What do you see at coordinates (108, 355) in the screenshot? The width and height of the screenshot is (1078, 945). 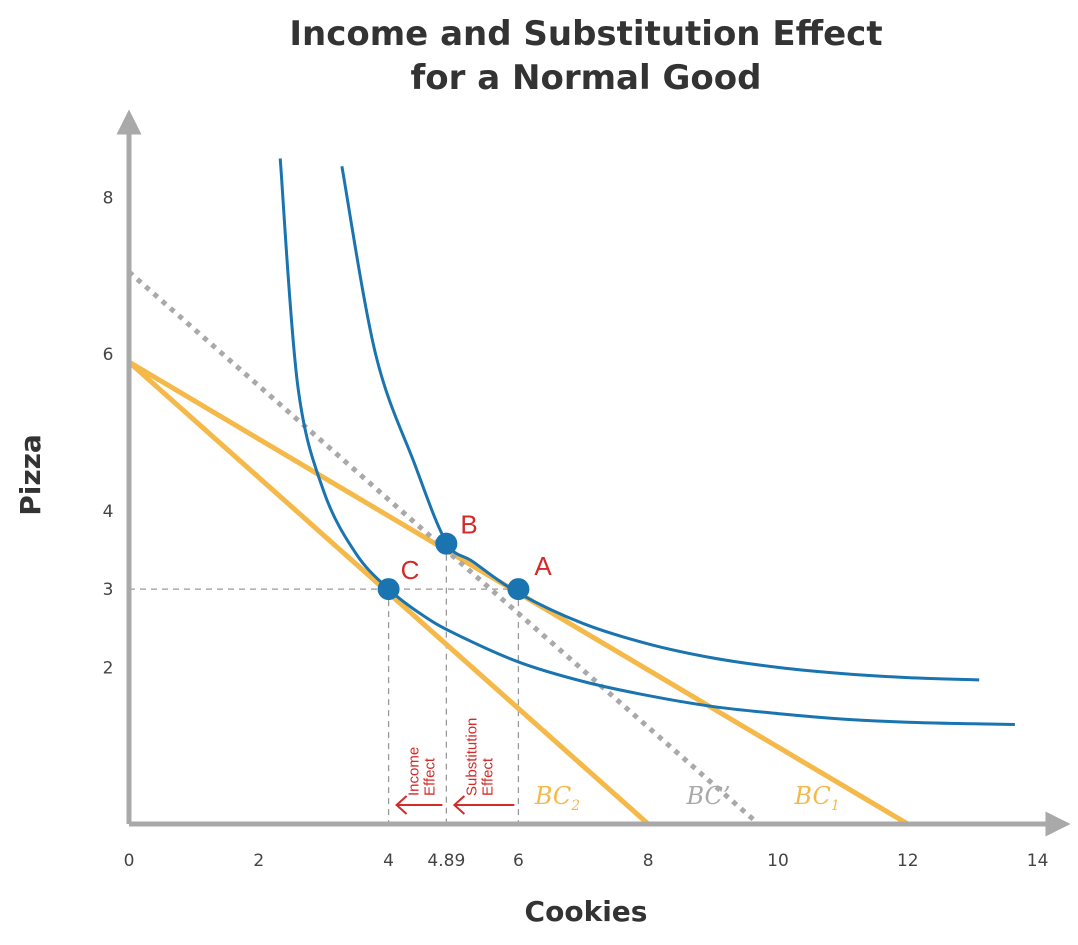 I see `y-tick-label: 6` at bounding box center [108, 355].